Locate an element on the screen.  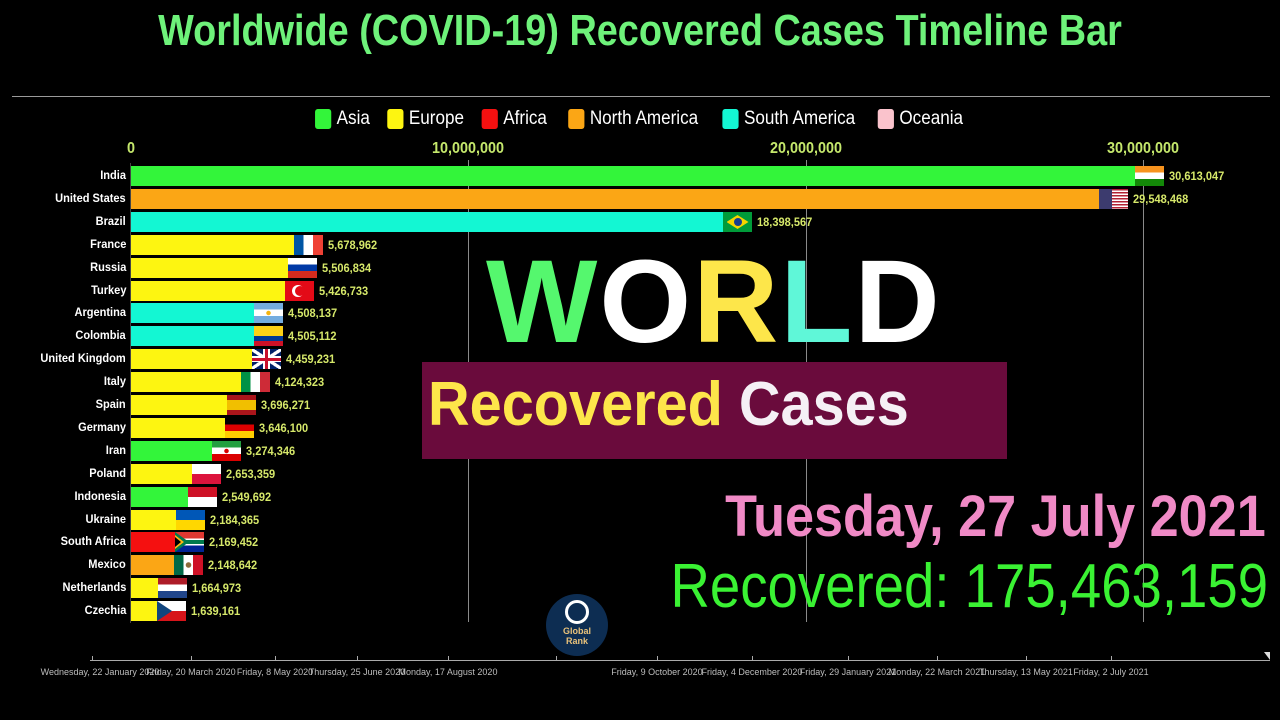
bar-row: South Africa 2,169,452 is located at coordinates (640, 542).